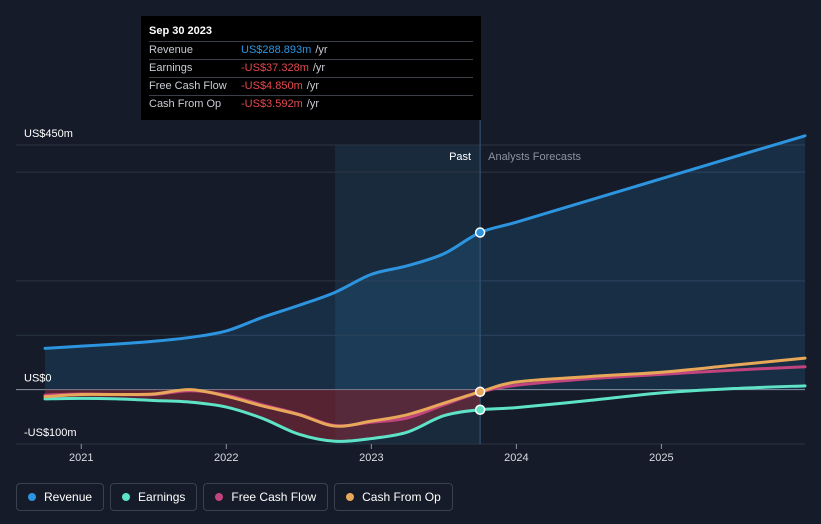  Describe the element at coordinates (274, 497) in the screenshot. I see `legend-label: Free Cash Flow` at that location.